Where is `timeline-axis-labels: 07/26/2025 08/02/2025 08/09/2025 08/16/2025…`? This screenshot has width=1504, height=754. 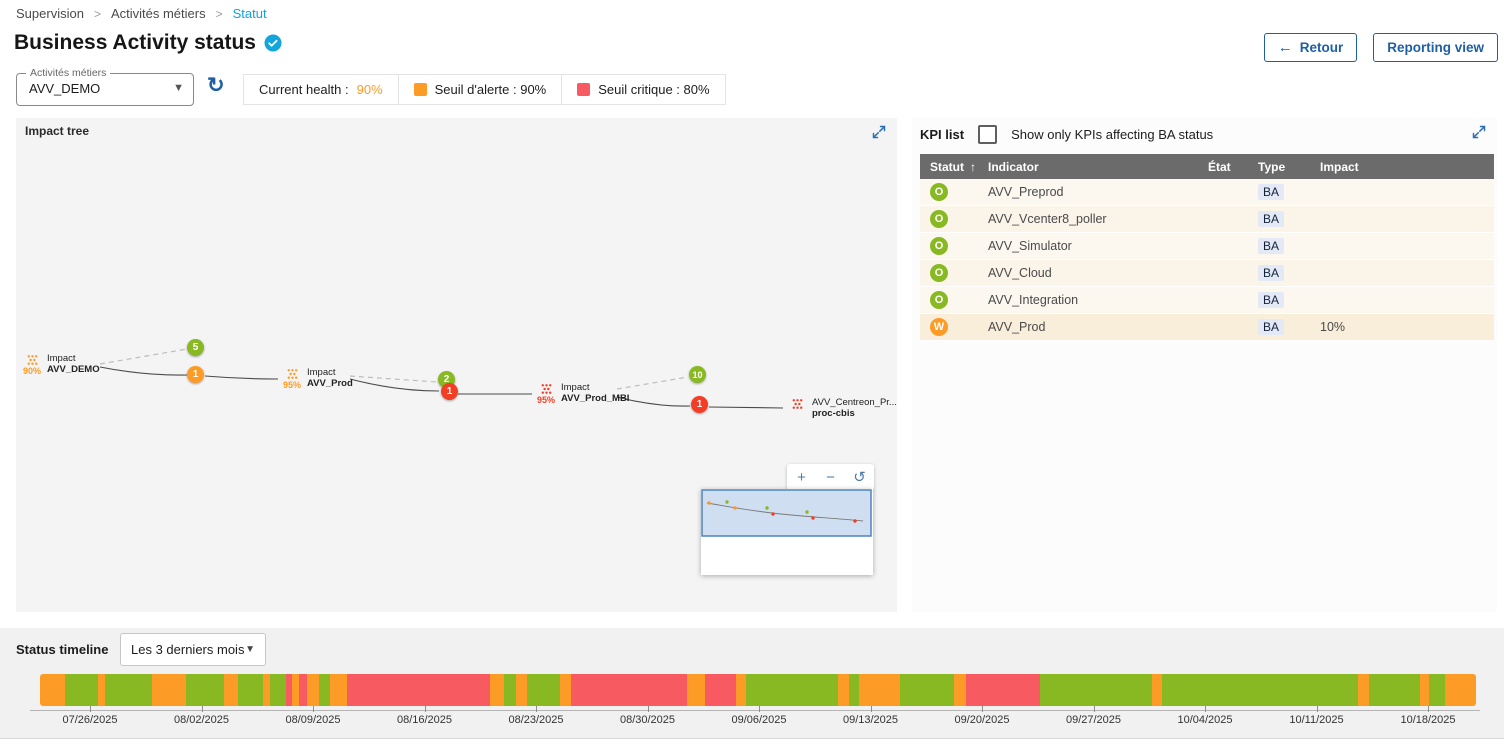 timeline-axis-labels: 07/26/2025 08/02/2025 08/09/2025 08/16/2025… is located at coordinates (758, 721).